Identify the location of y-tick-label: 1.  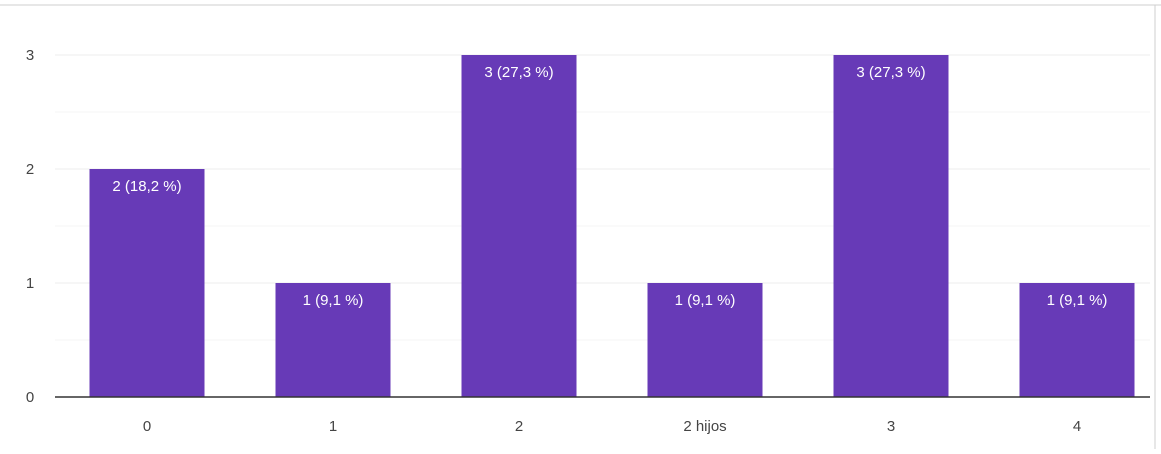
(30, 283).